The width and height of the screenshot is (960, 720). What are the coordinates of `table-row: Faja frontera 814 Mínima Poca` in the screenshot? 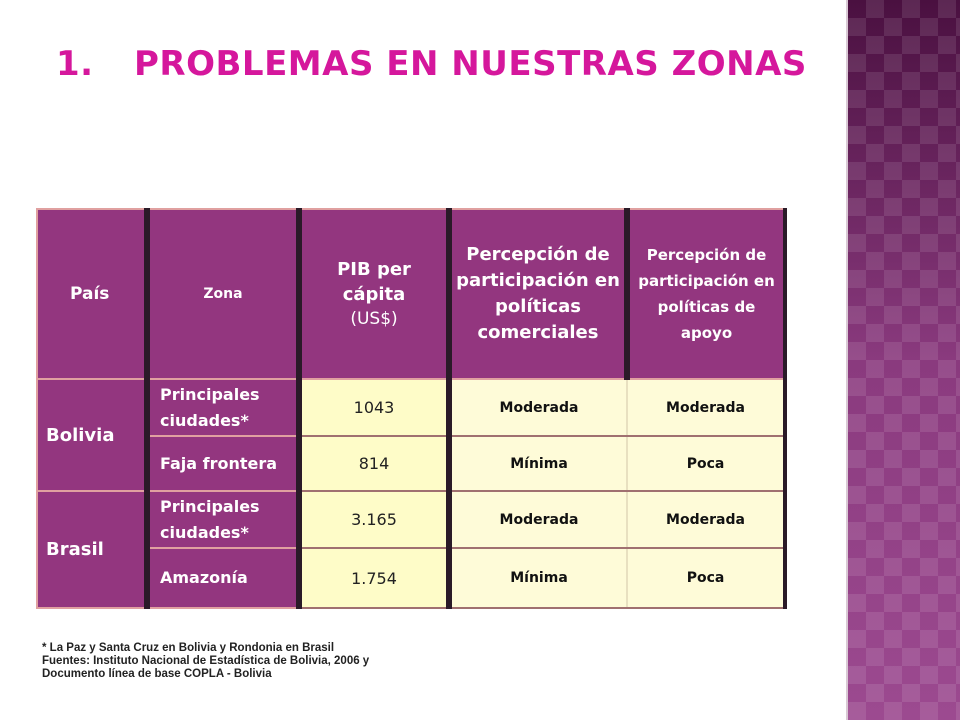 It's located at (412, 463).